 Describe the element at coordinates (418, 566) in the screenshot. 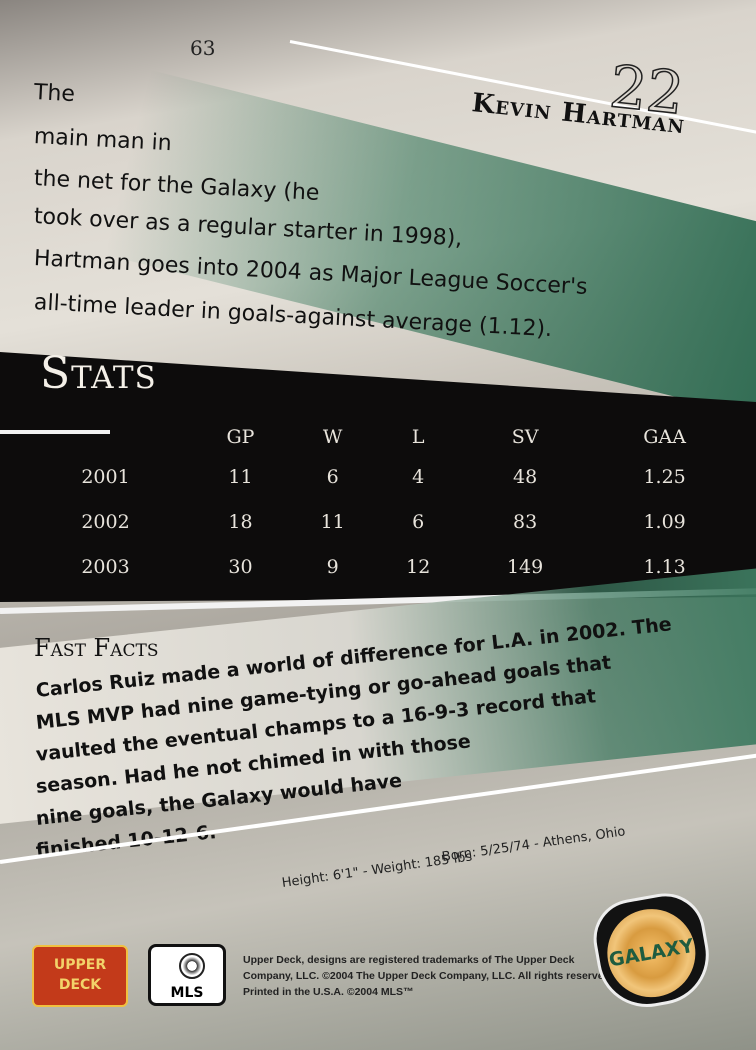

I see `cell: 12` at that location.